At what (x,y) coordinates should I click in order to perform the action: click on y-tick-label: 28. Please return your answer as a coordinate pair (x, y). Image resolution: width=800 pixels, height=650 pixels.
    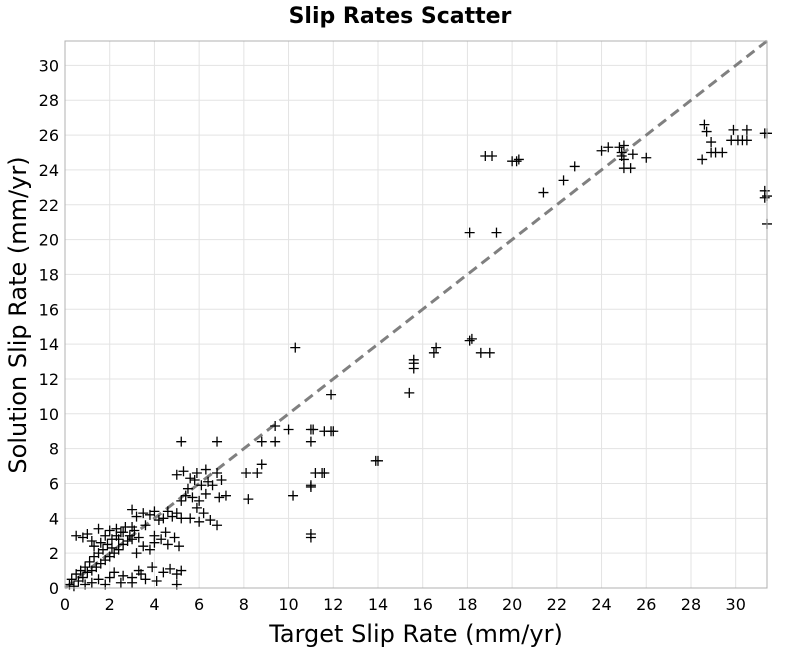
    Looking at the image, I should click on (49, 100).